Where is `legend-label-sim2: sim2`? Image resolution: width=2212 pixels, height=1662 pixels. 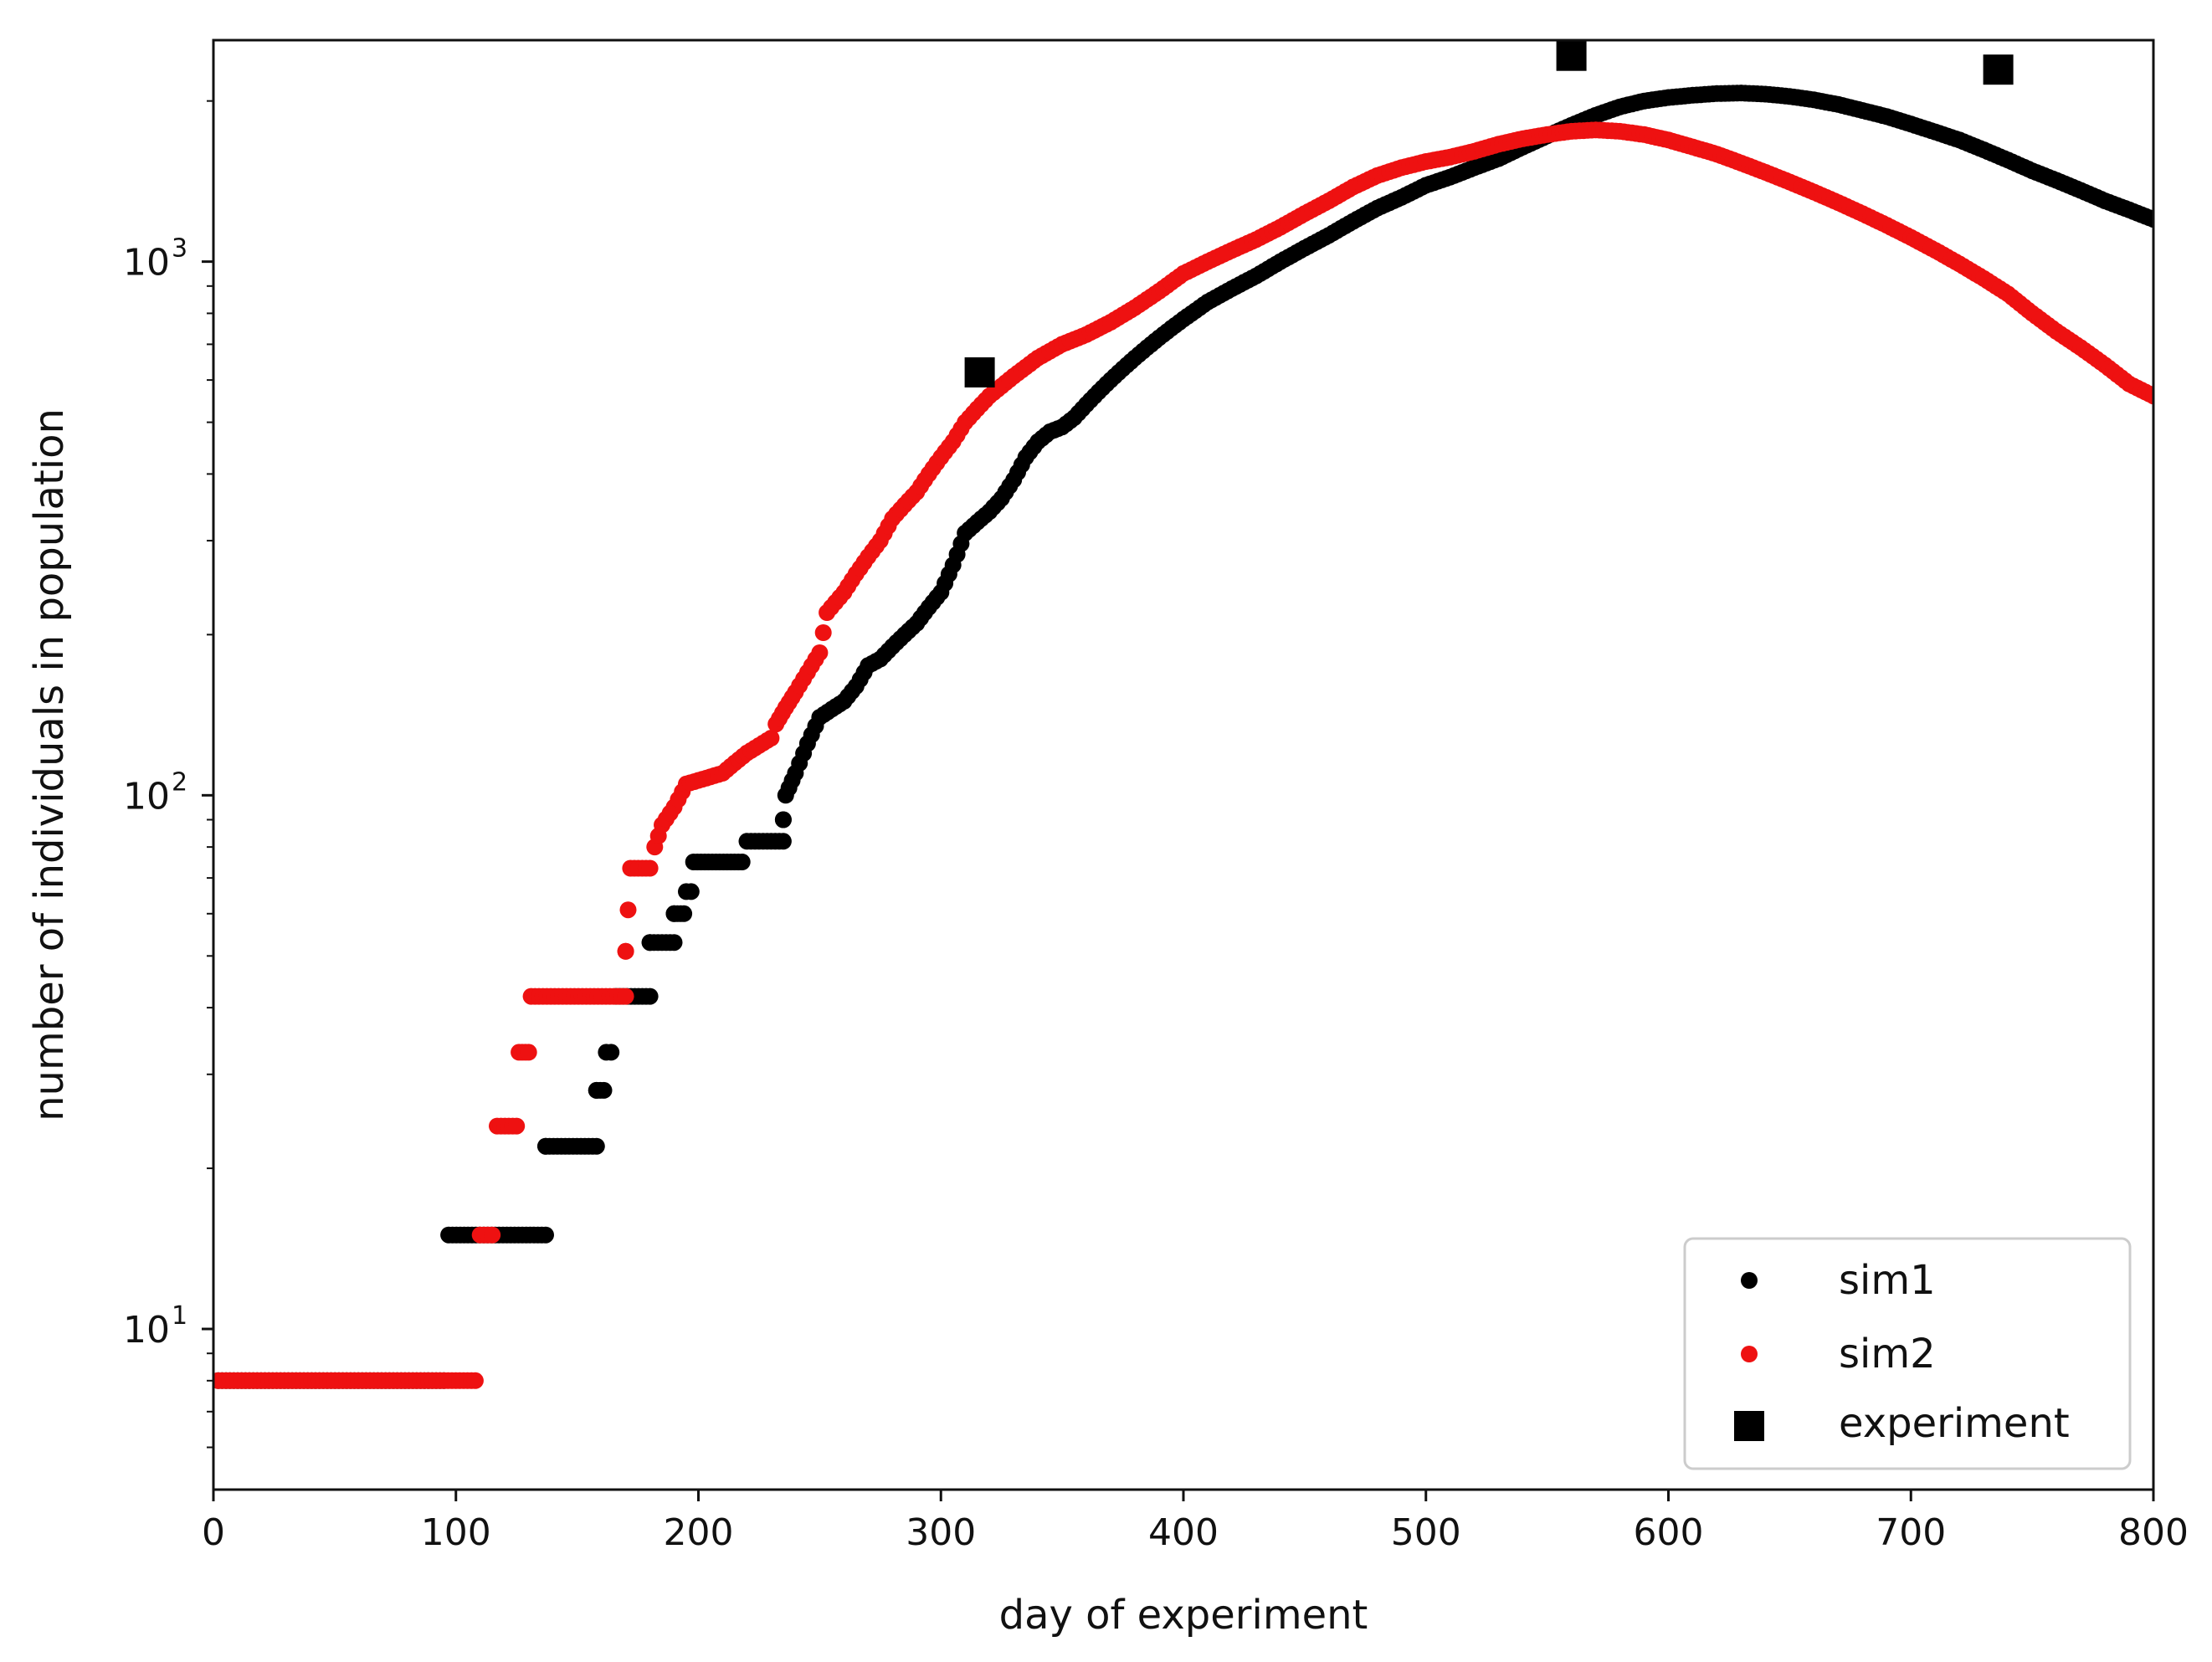 legend-label-sim2: sim2 is located at coordinates (1887, 1354).